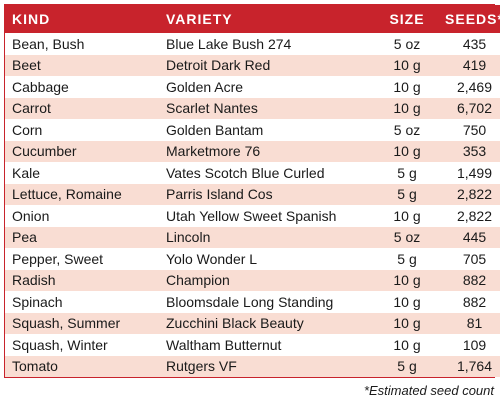 The image size is (500, 405). I want to click on cell-variety: Golden Bantam, so click(267, 130).